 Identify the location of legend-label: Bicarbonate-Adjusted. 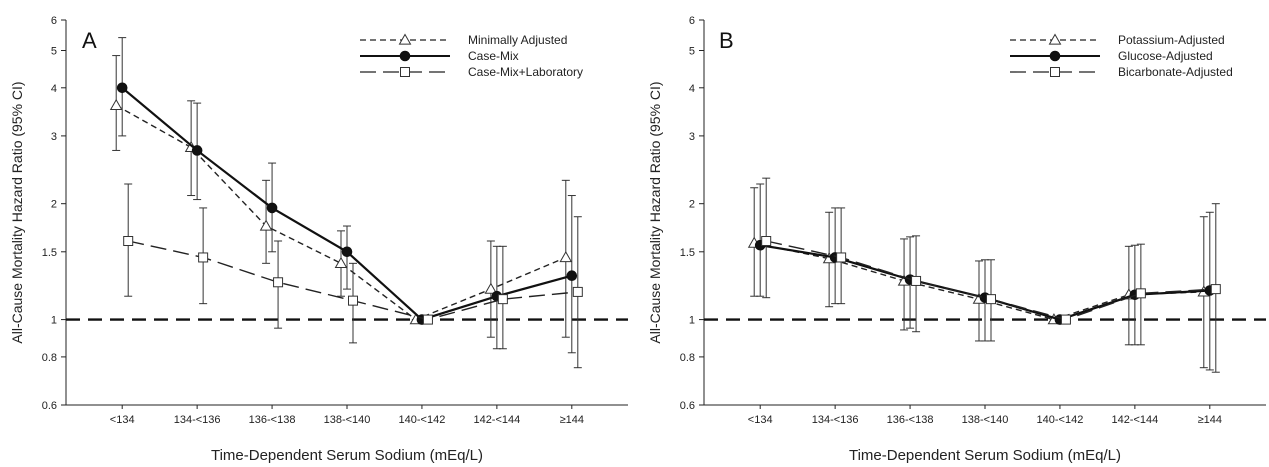
(1175, 72).